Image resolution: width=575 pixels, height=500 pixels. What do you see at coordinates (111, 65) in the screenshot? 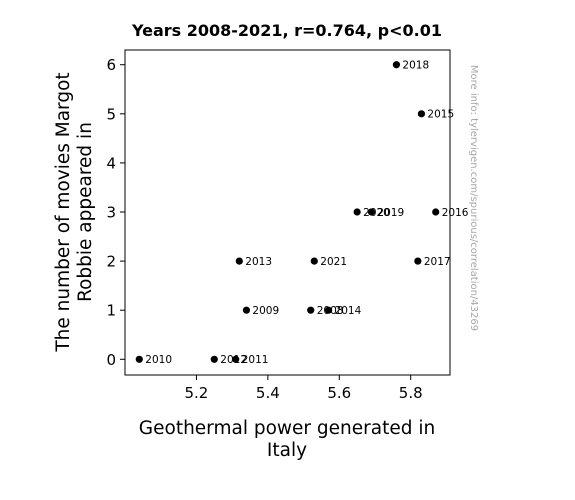
I see `y-tick-label-6: 6` at bounding box center [111, 65].